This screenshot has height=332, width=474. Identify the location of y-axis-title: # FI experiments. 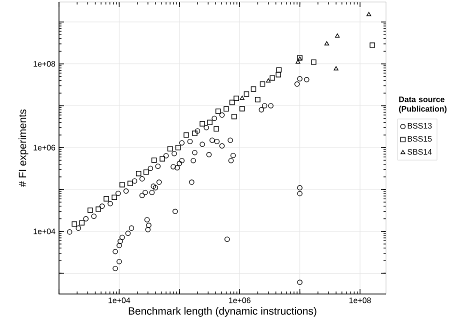
(23, 148).